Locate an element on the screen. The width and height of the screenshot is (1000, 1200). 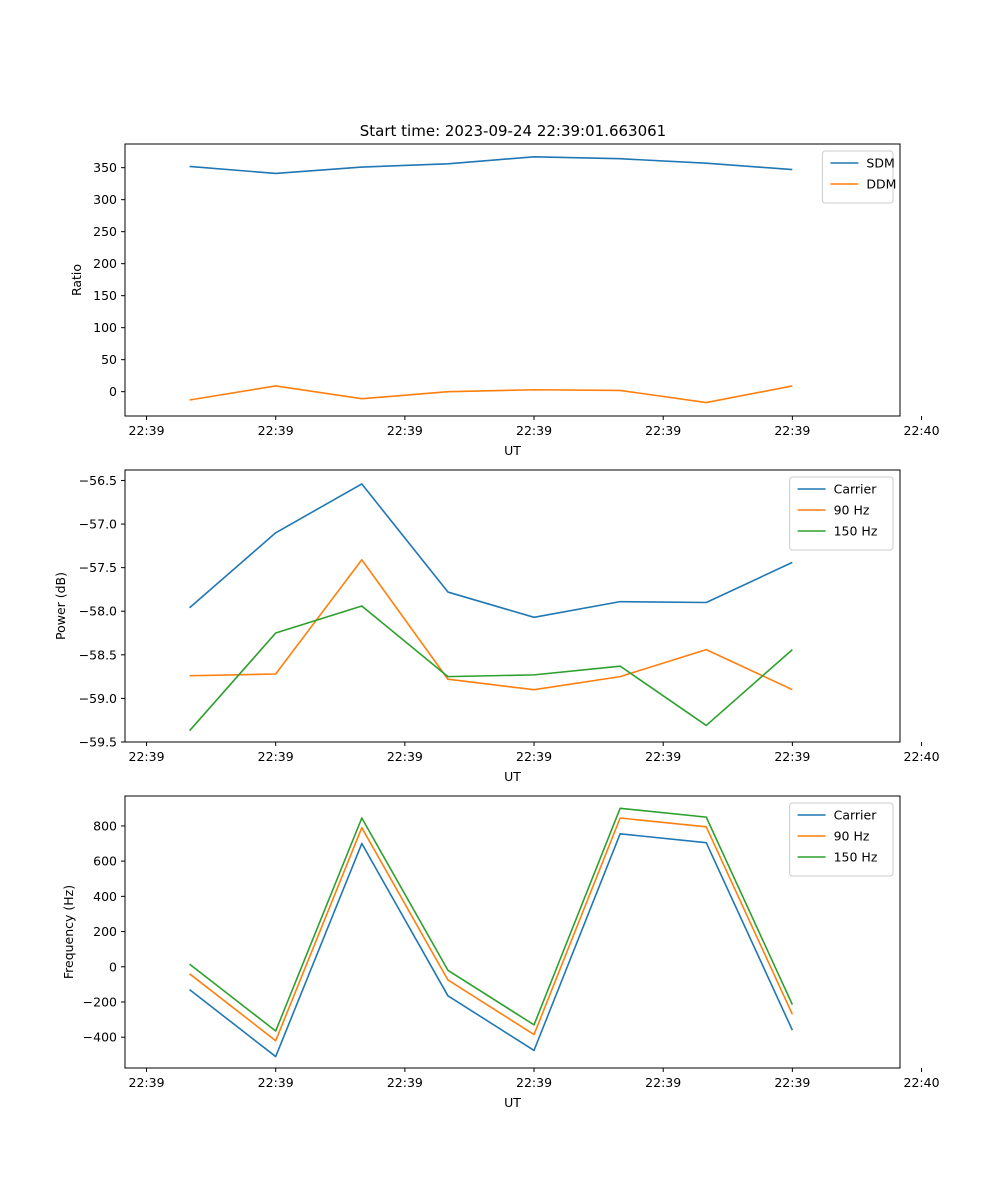
y-tick-label: −400 is located at coordinates (100, 1037).